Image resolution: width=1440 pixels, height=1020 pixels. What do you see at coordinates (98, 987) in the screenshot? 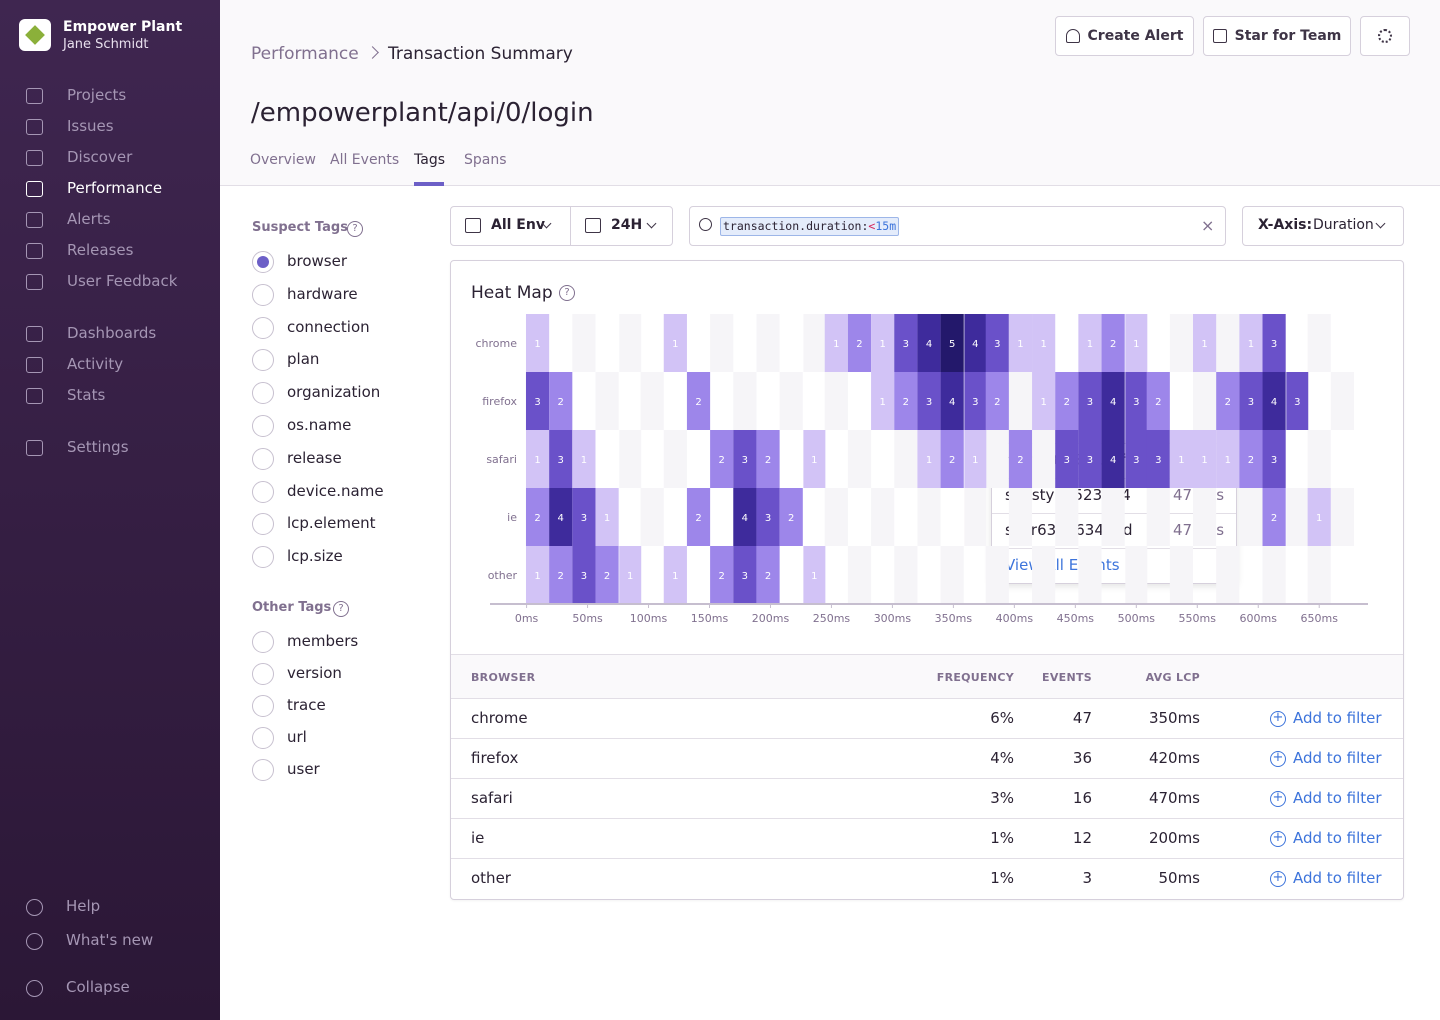
I see `footer-item: Collapse` at bounding box center [98, 987].